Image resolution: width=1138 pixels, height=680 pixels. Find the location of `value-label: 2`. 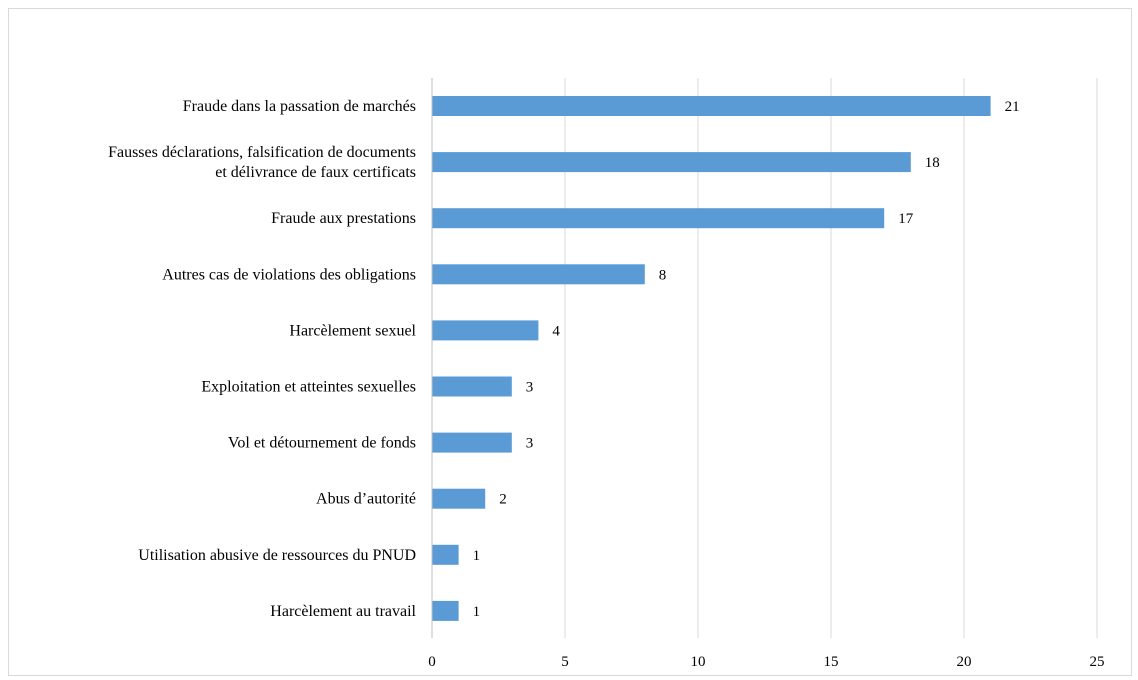

value-label: 2 is located at coordinates (503, 500).